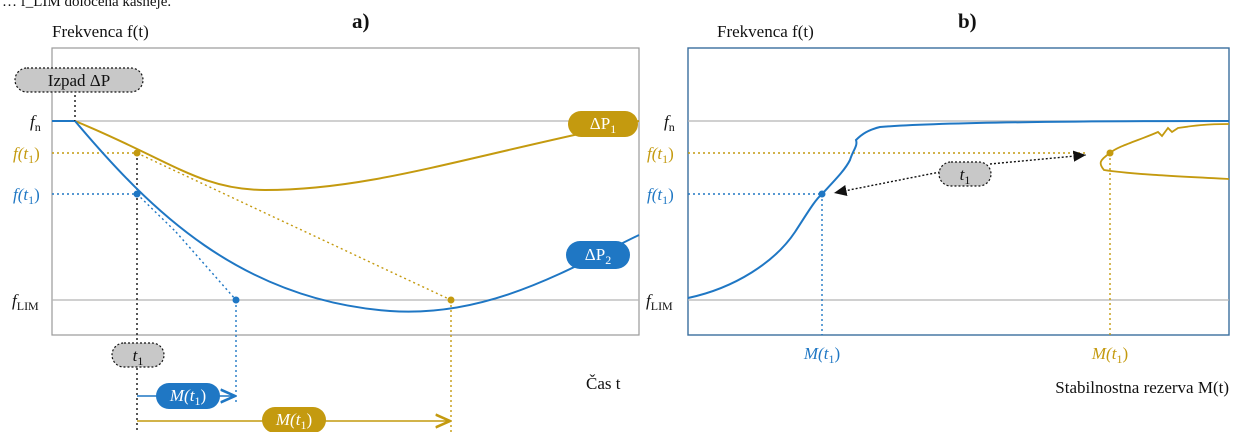  What do you see at coordinates (822, 194) in the screenshot?
I see `point-b-blue` at bounding box center [822, 194].